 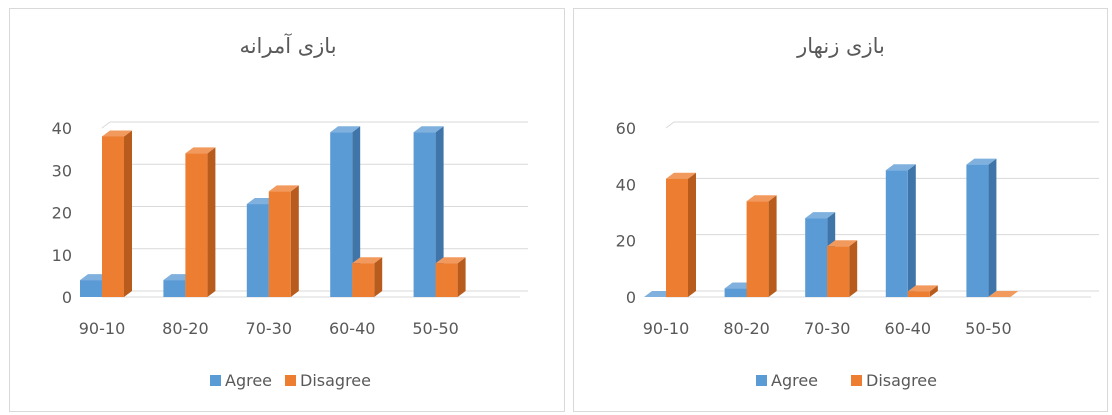 I want to click on y-tick-label: 60, so click(x=626, y=128).